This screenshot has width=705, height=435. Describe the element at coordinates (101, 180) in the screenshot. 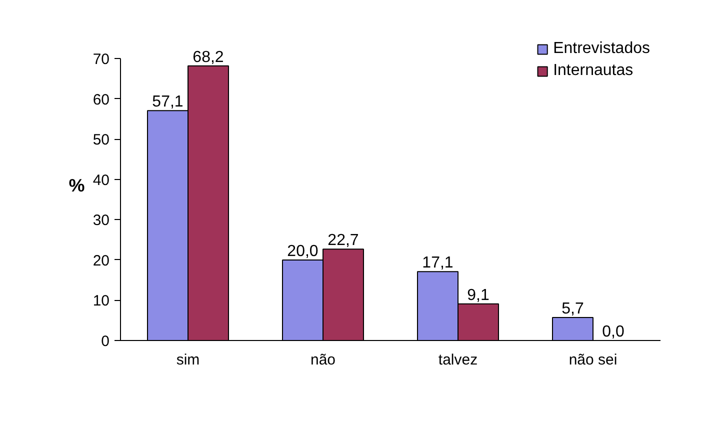

I see `y-tick-label: 40` at that location.